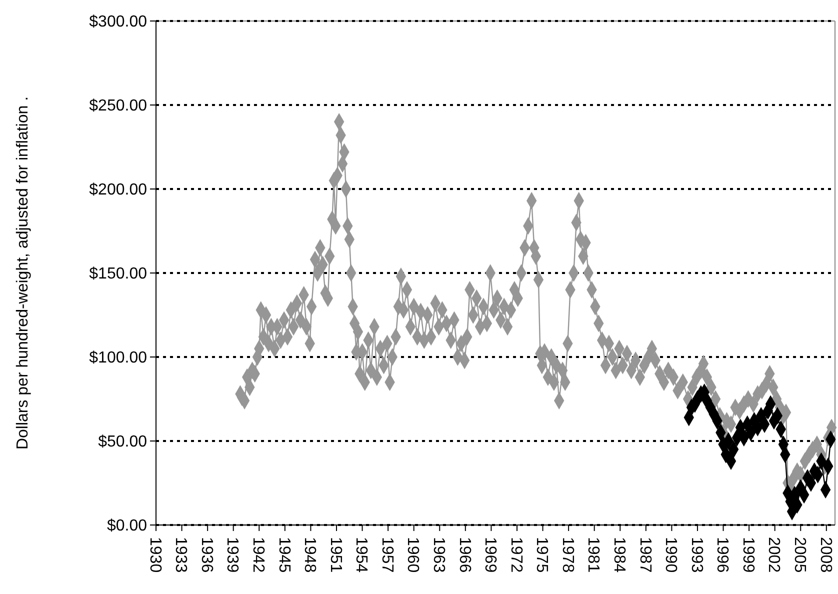  What do you see at coordinates (309, 555) in the screenshot?
I see `x-tick-label: 1948` at bounding box center [309, 555].